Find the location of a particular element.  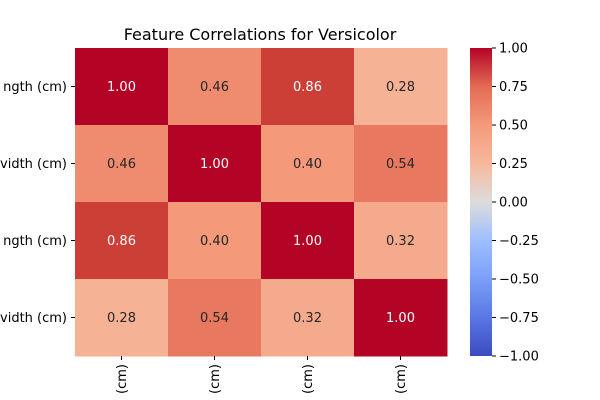

colorbar is located at coordinates (481, 202).